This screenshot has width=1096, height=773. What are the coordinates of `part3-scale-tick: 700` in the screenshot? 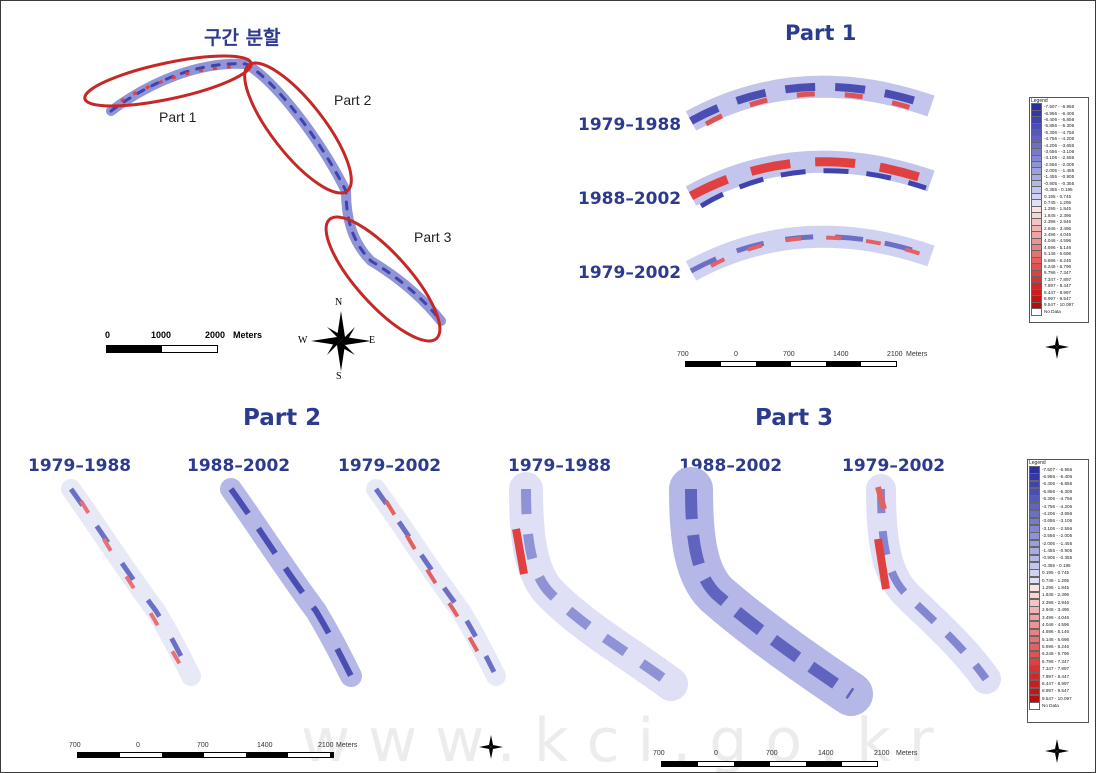 It's located at (659, 753).